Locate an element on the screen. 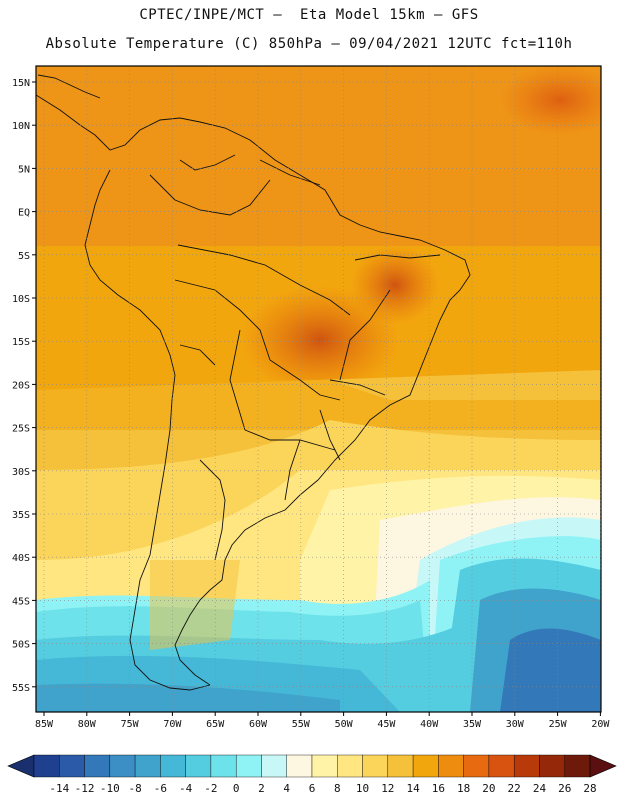  lon-label: 60W is located at coordinates (258, 724).